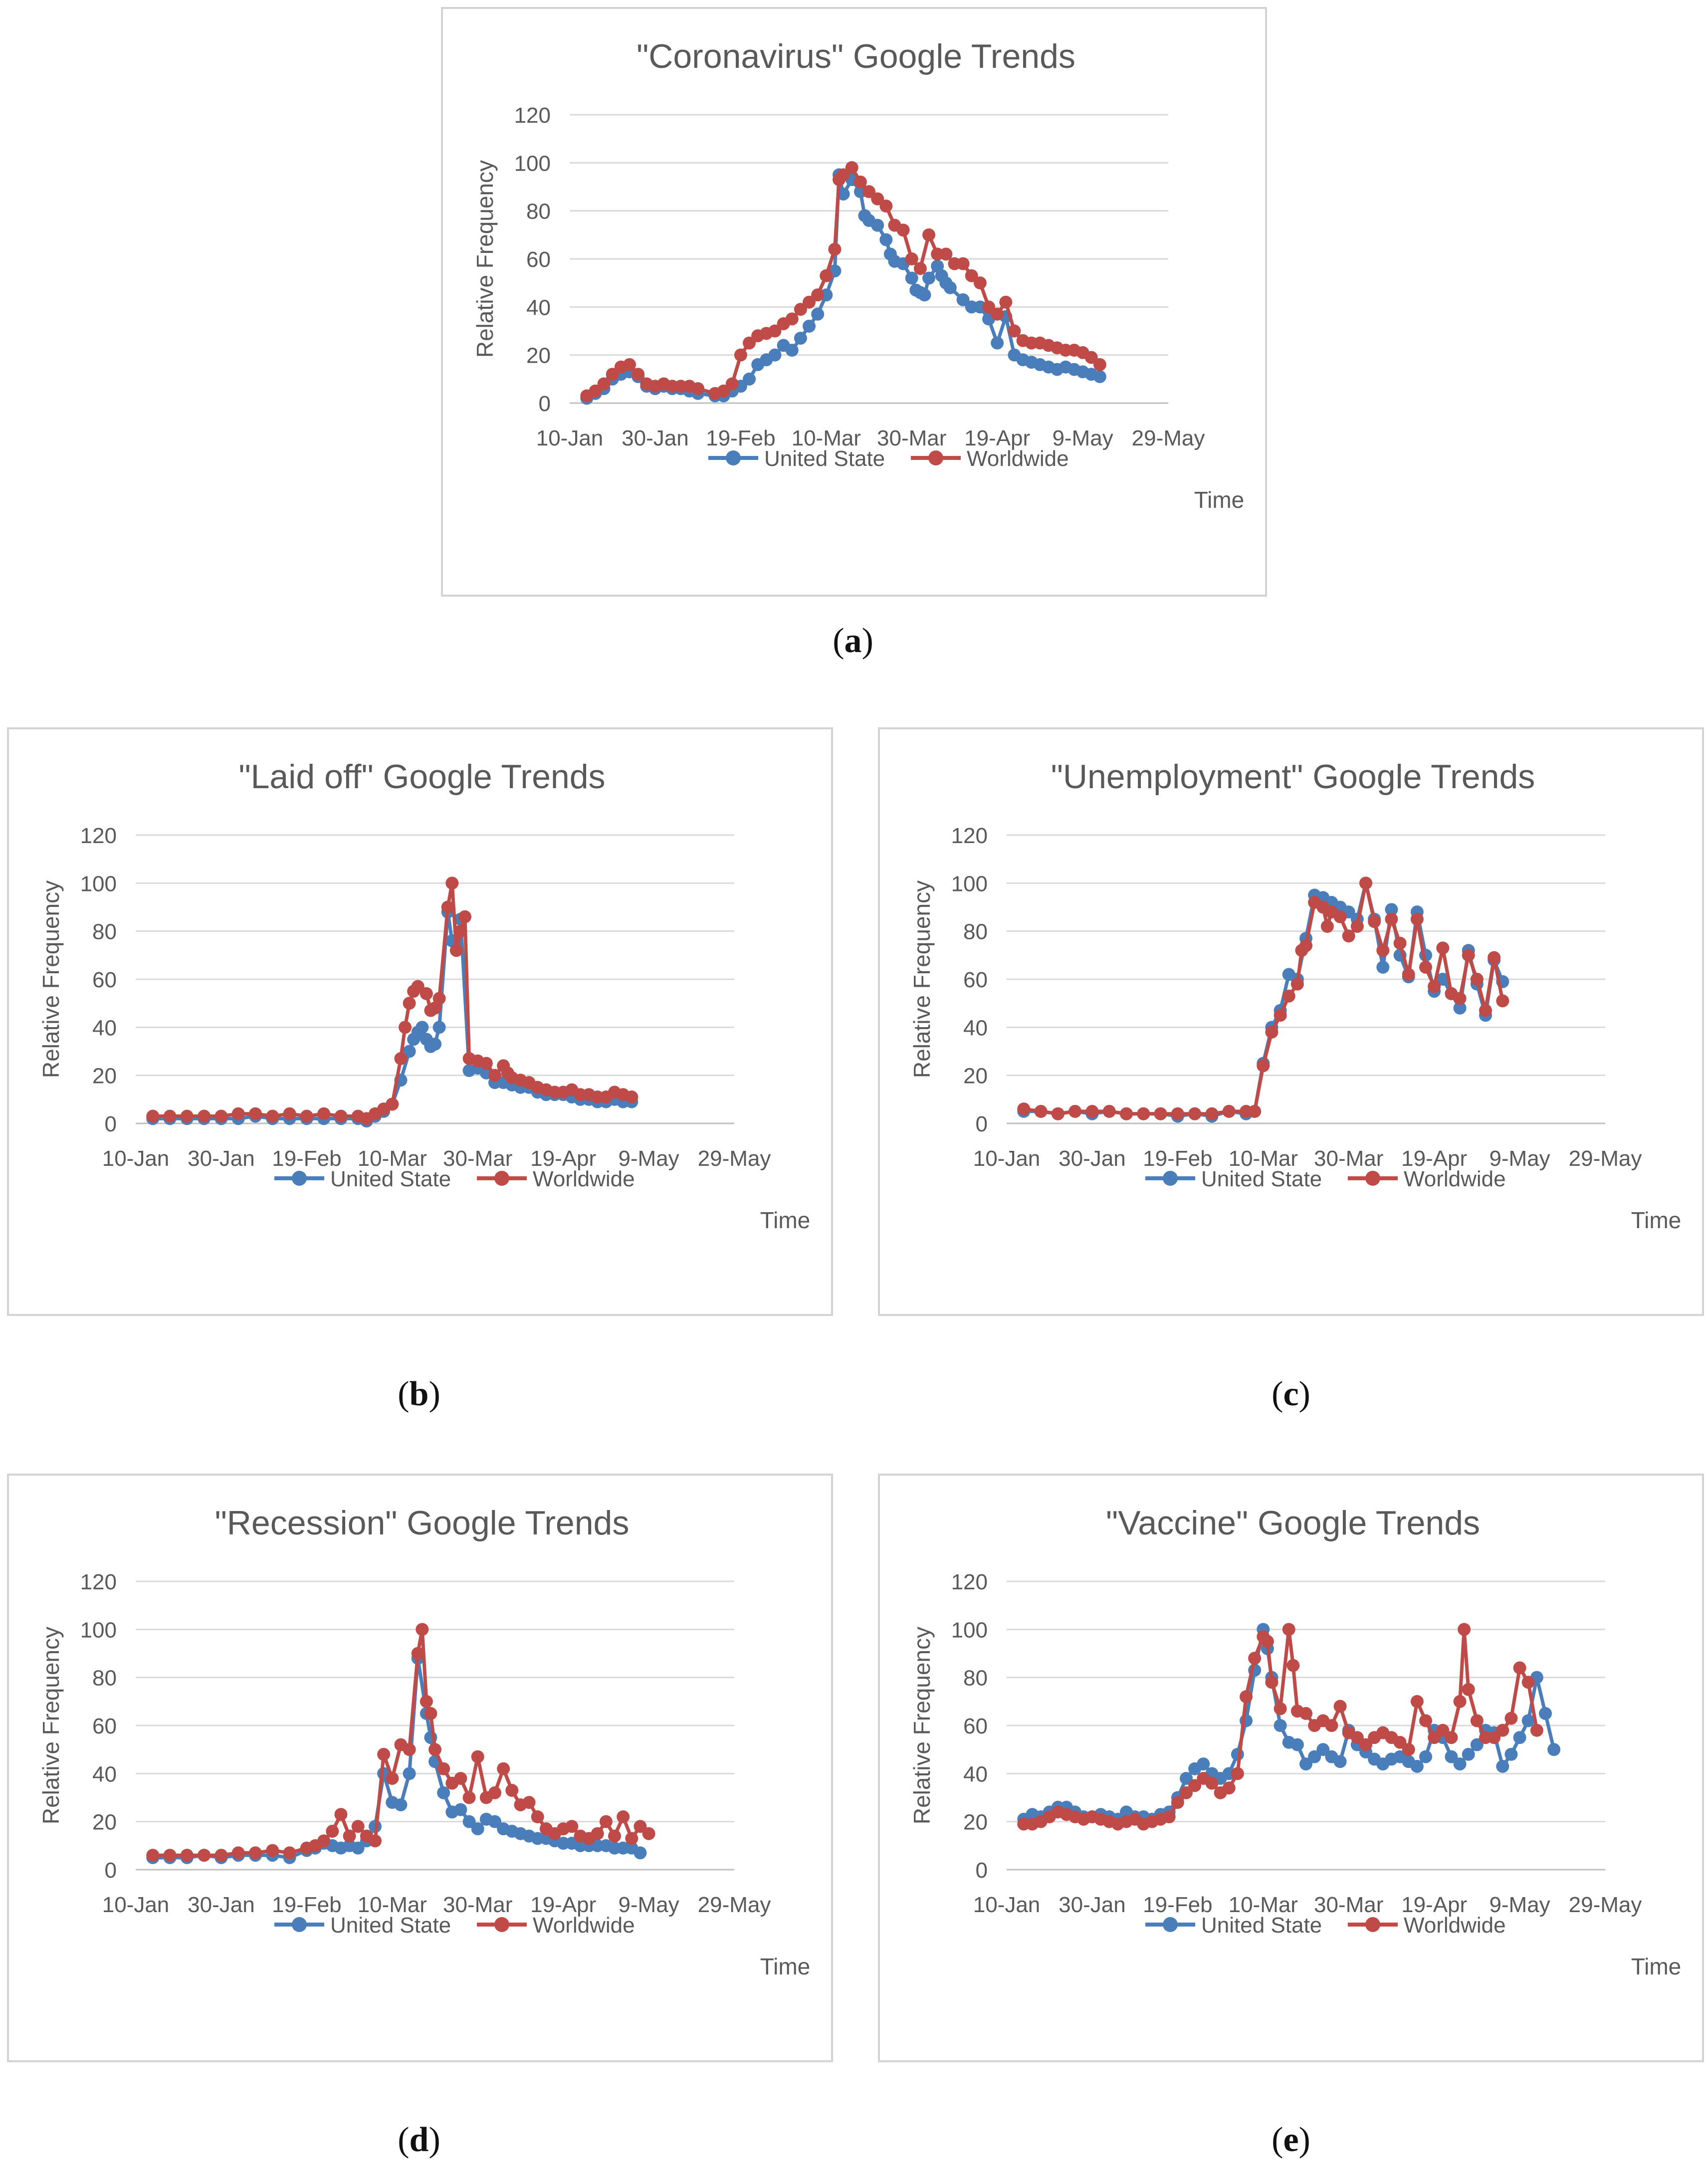 The image size is (1708, 2167). What do you see at coordinates (1293, 777) in the screenshot?
I see `chart-title: "Unemployment" Google Trends` at bounding box center [1293, 777].